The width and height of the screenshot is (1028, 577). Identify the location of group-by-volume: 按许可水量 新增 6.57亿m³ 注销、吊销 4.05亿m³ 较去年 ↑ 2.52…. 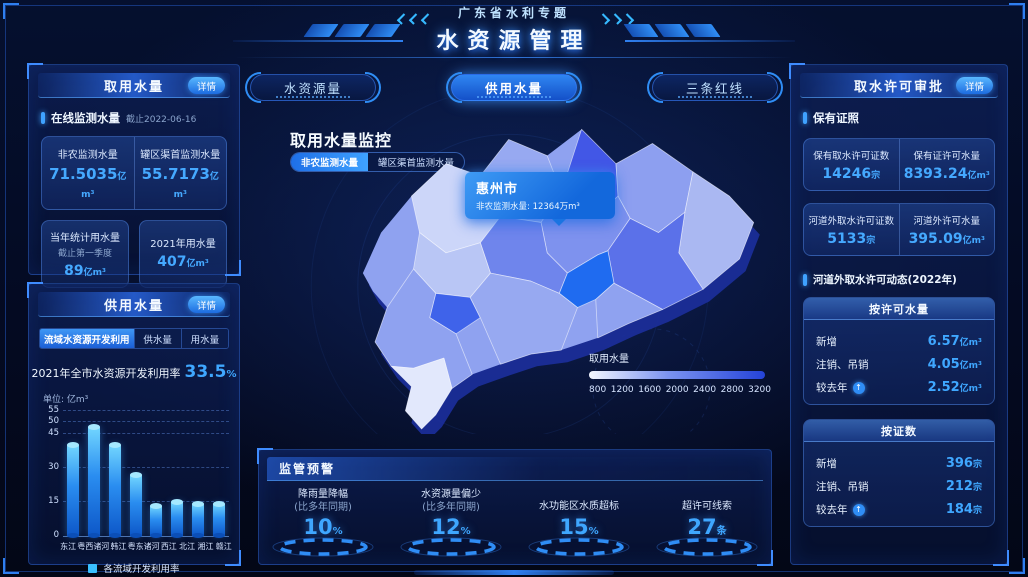
(899, 351).